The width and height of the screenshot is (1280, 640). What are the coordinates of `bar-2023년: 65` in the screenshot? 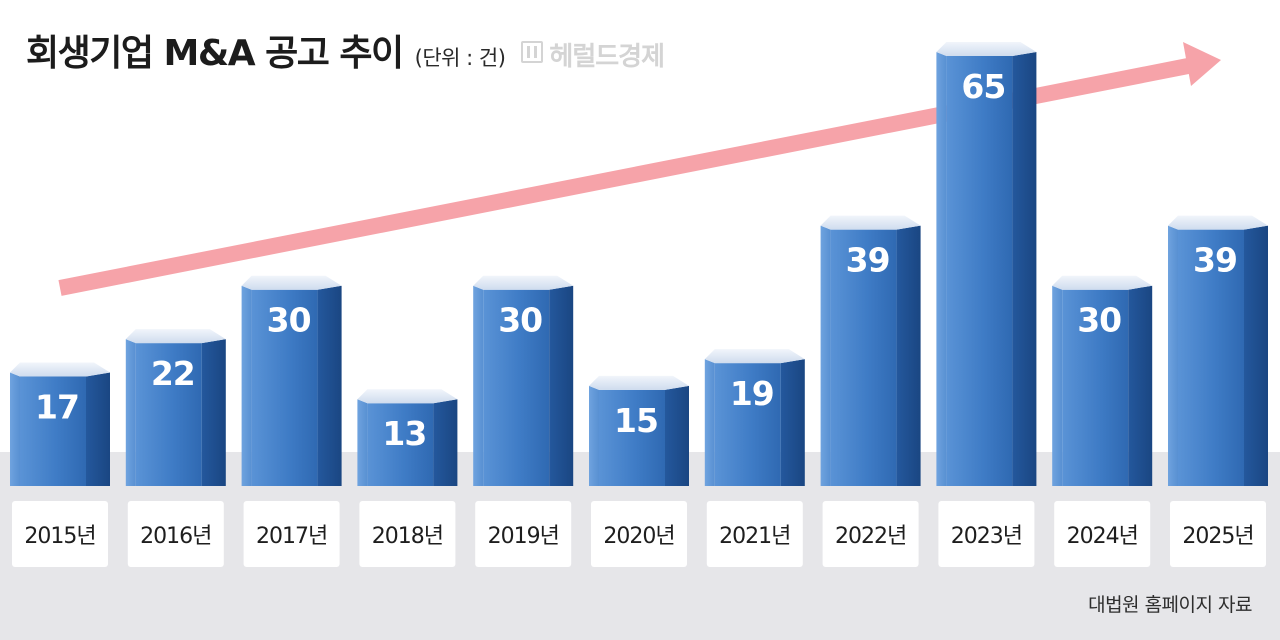 It's located at (986, 264).